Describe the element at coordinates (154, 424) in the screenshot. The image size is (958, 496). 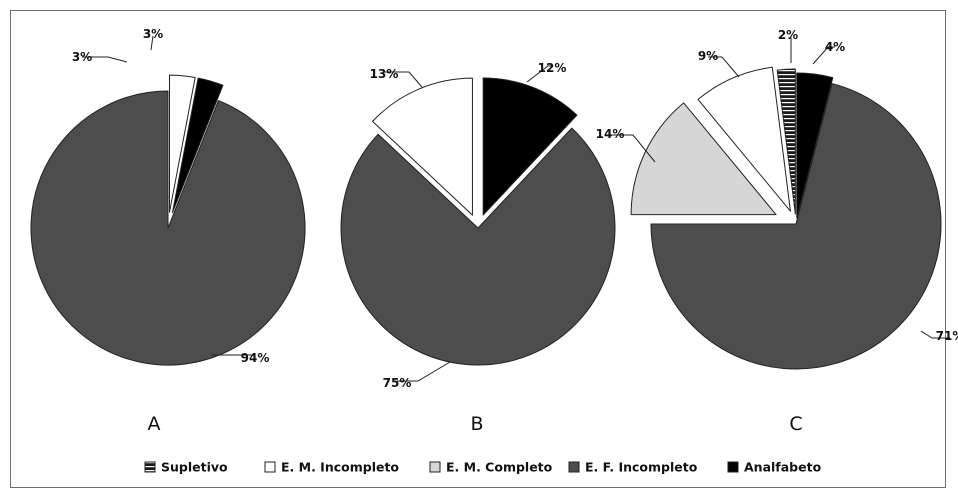
I see `panel-label-a: A` at that location.